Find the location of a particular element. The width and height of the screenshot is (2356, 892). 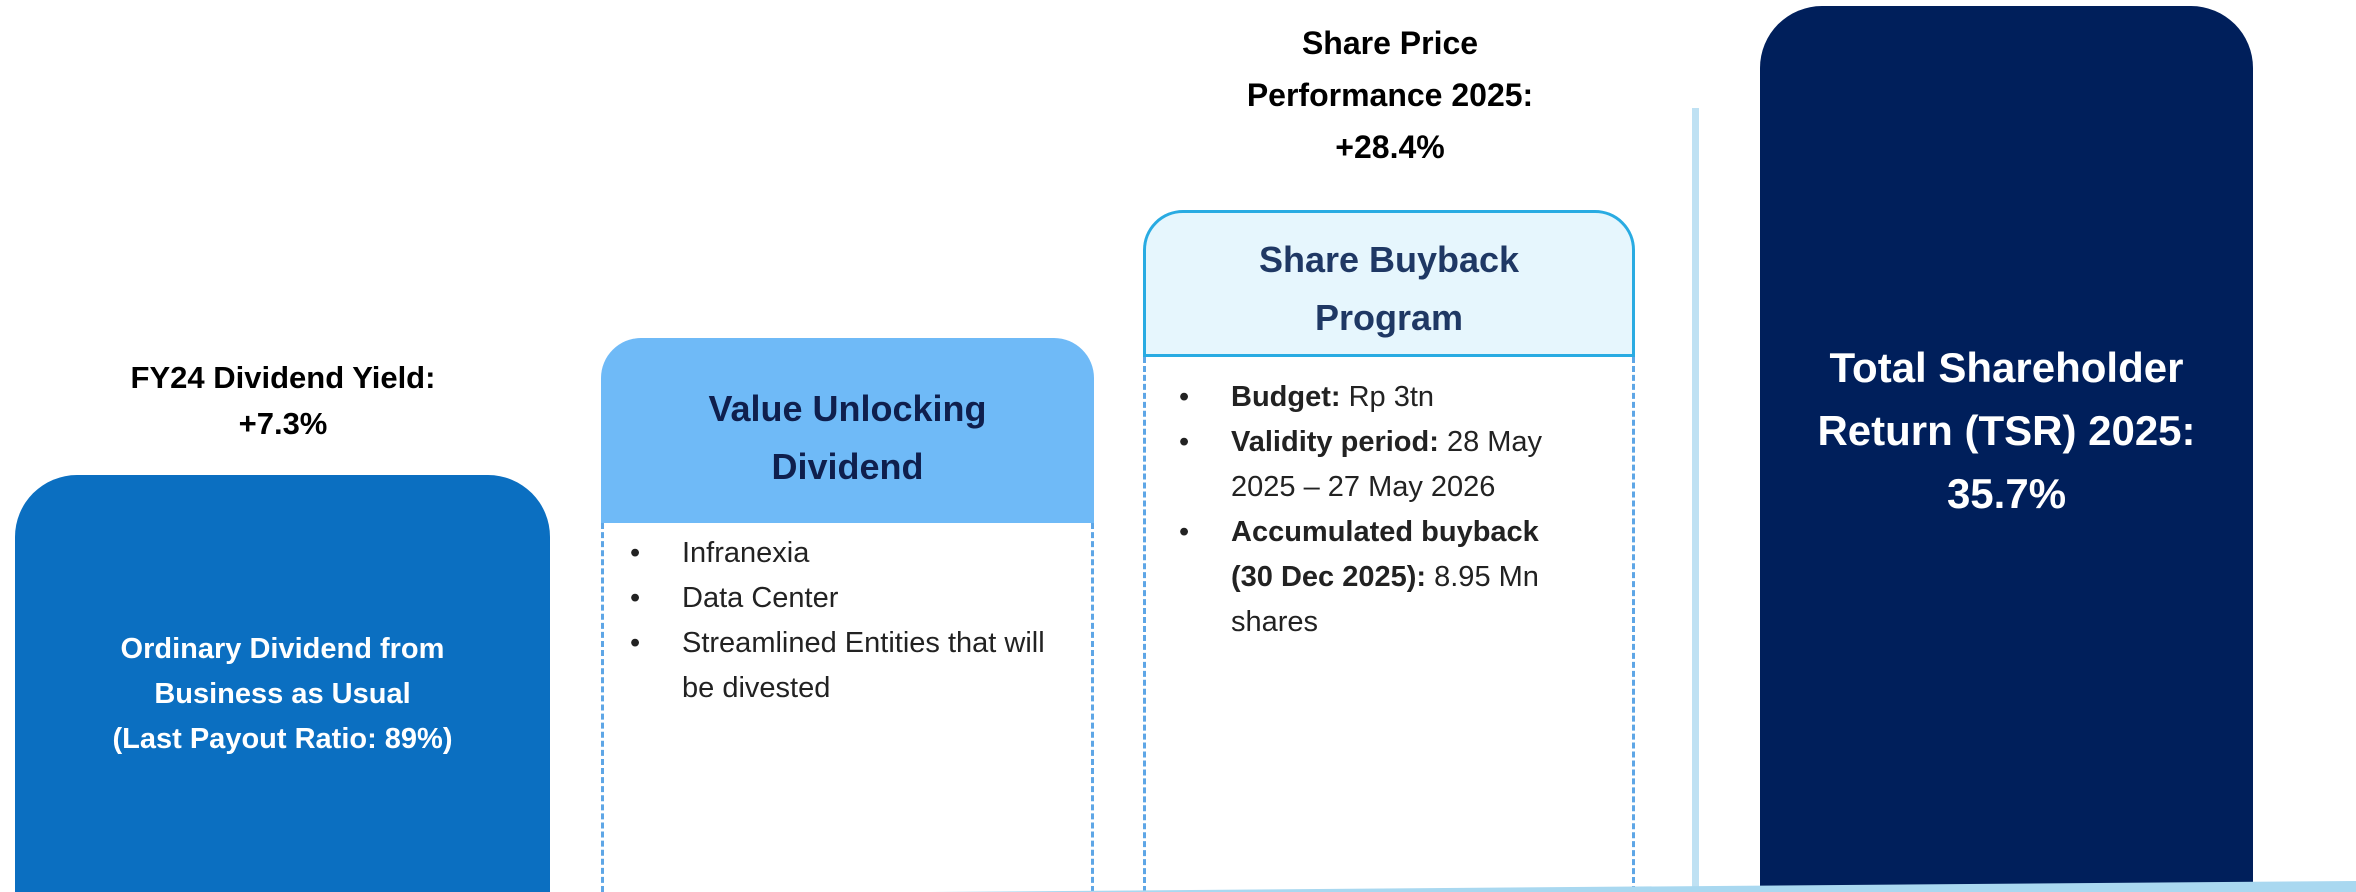

text-line: Performance 2025: is located at coordinates (1390, 95).